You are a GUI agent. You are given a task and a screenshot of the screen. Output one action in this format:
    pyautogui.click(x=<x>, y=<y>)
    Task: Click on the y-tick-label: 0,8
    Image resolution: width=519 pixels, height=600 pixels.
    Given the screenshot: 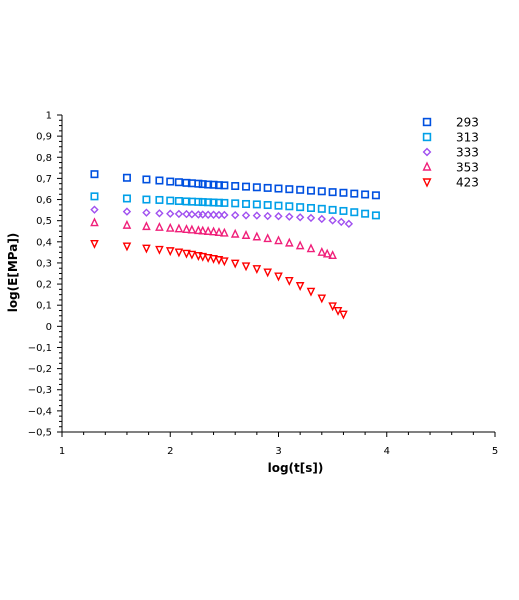 What is the action you would take?
    pyautogui.click(x=44, y=158)
    